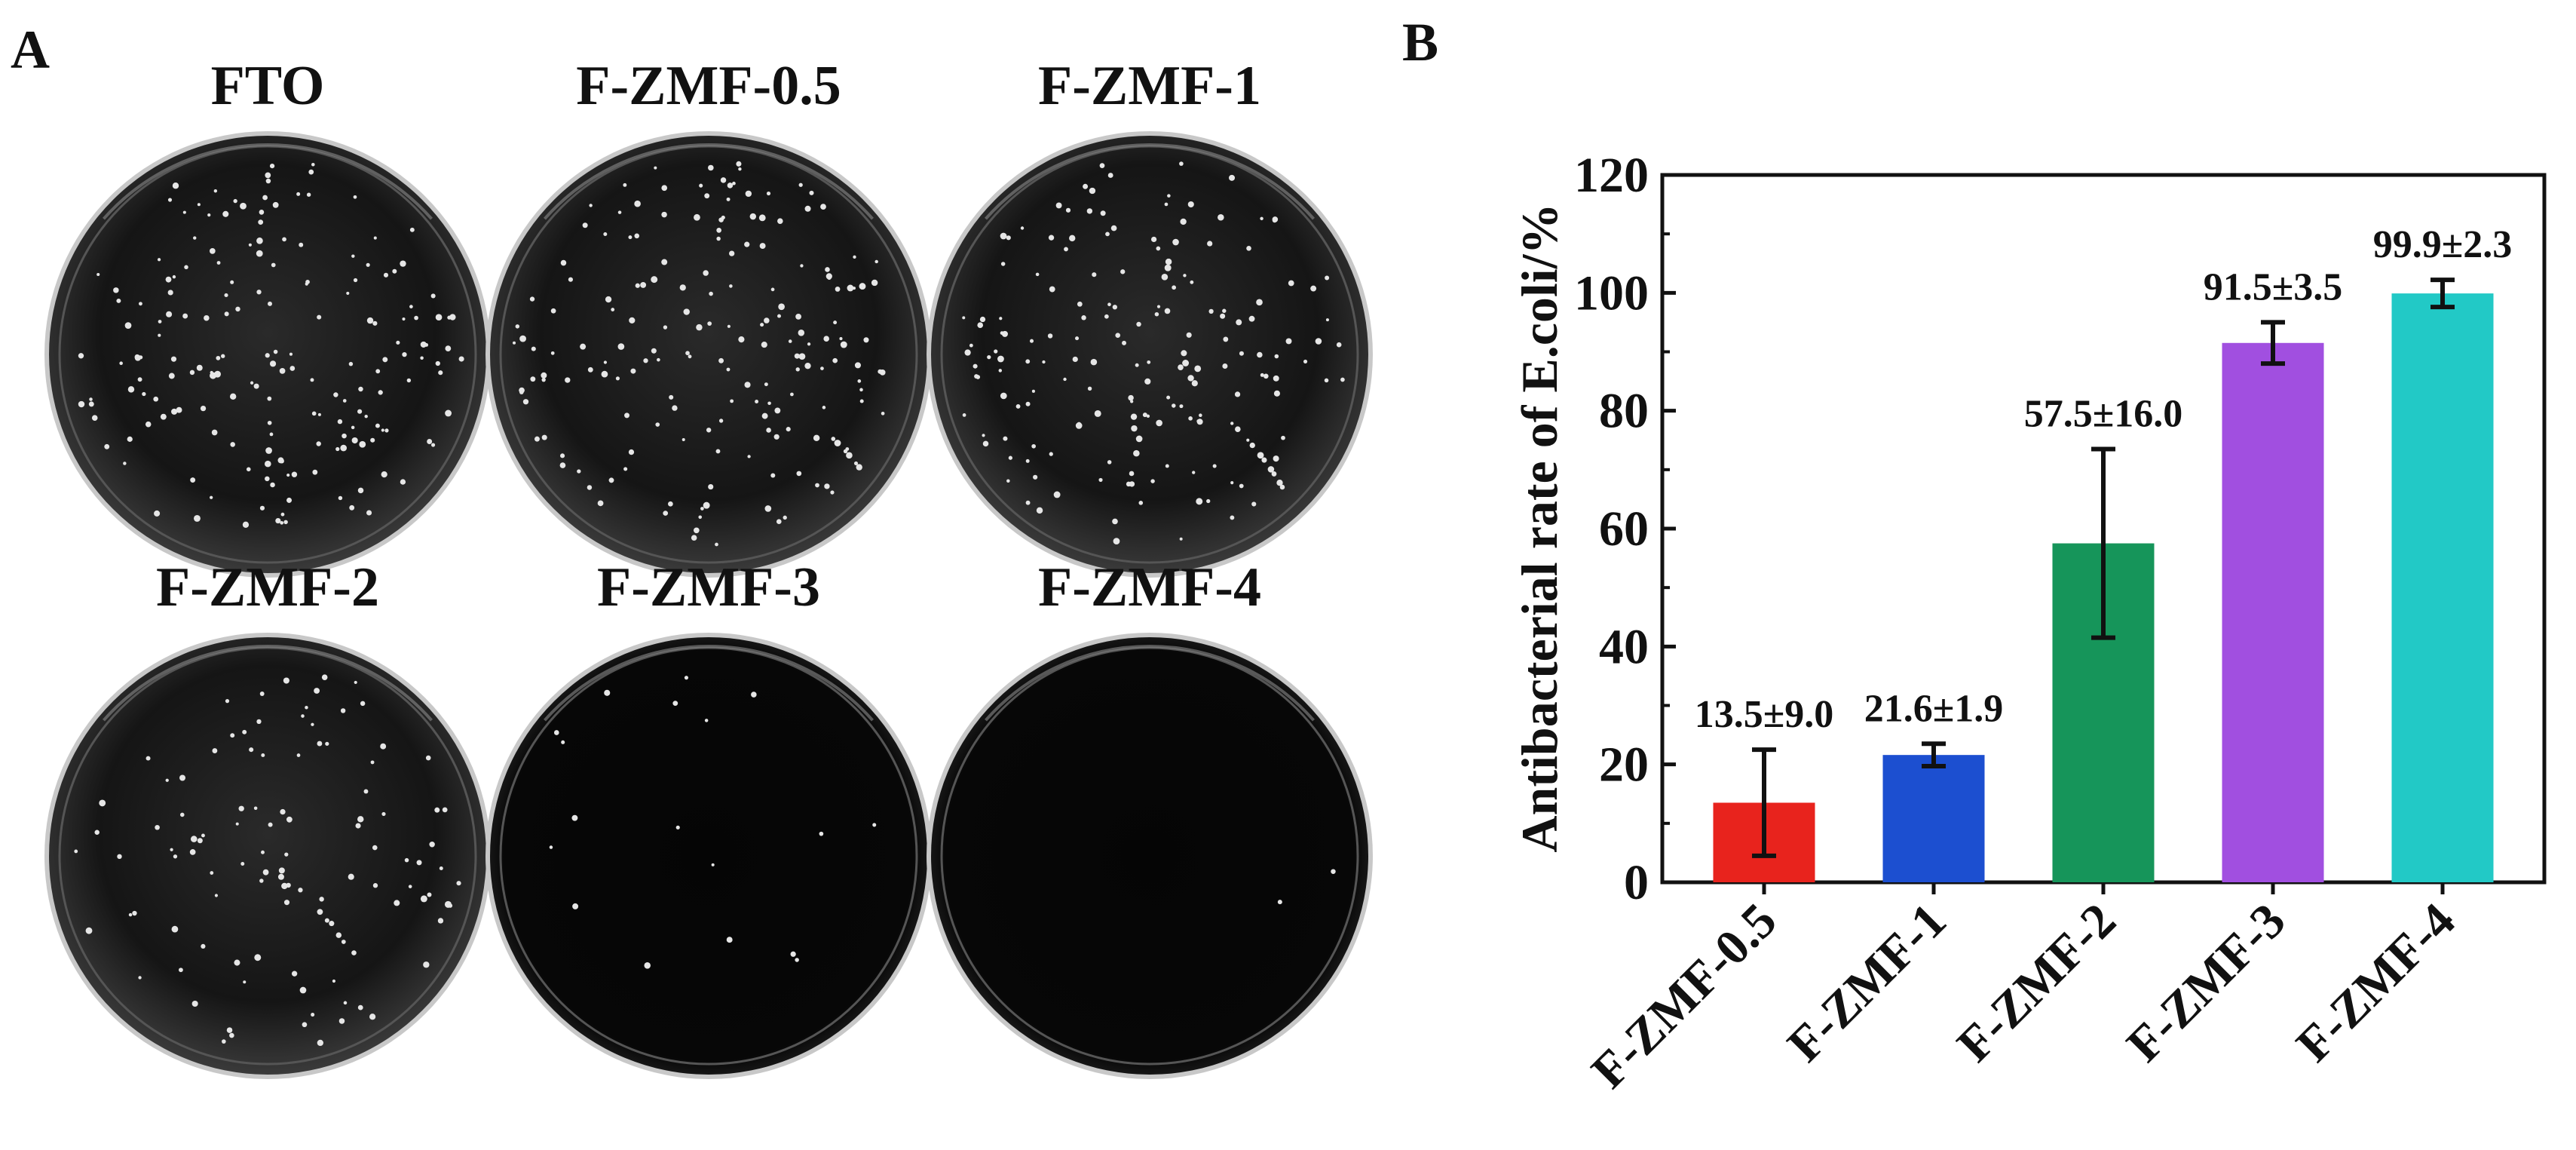 The height and width of the screenshot is (1150, 2576). What do you see at coordinates (1624, 529) in the screenshot?
I see `y-tick-label: 60` at bounding box center [1624, 529].